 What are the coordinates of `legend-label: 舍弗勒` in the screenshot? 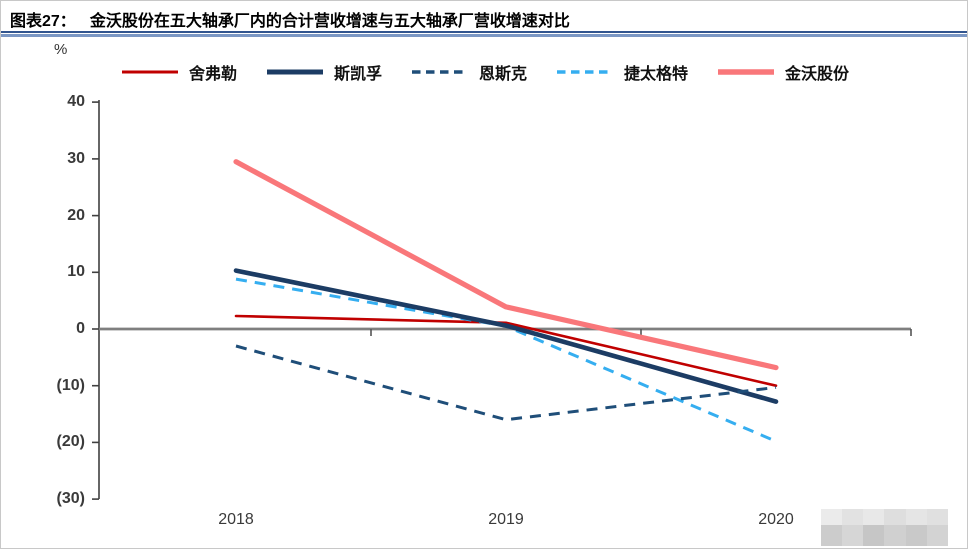 It's located at (212, 74).